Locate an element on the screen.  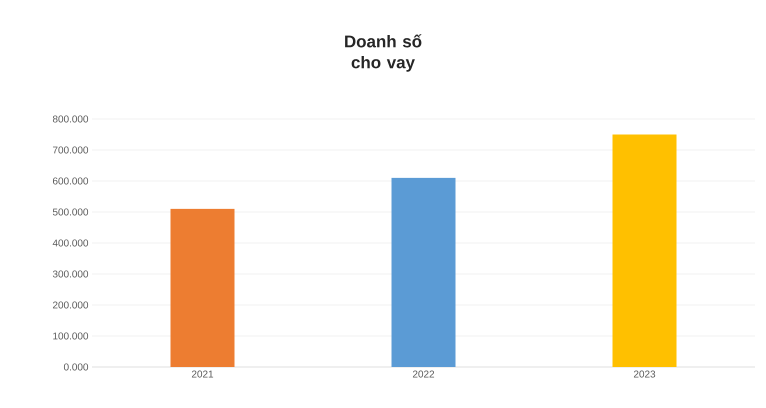
x-tick-label: 2022 is located at coordinates (423, 374).